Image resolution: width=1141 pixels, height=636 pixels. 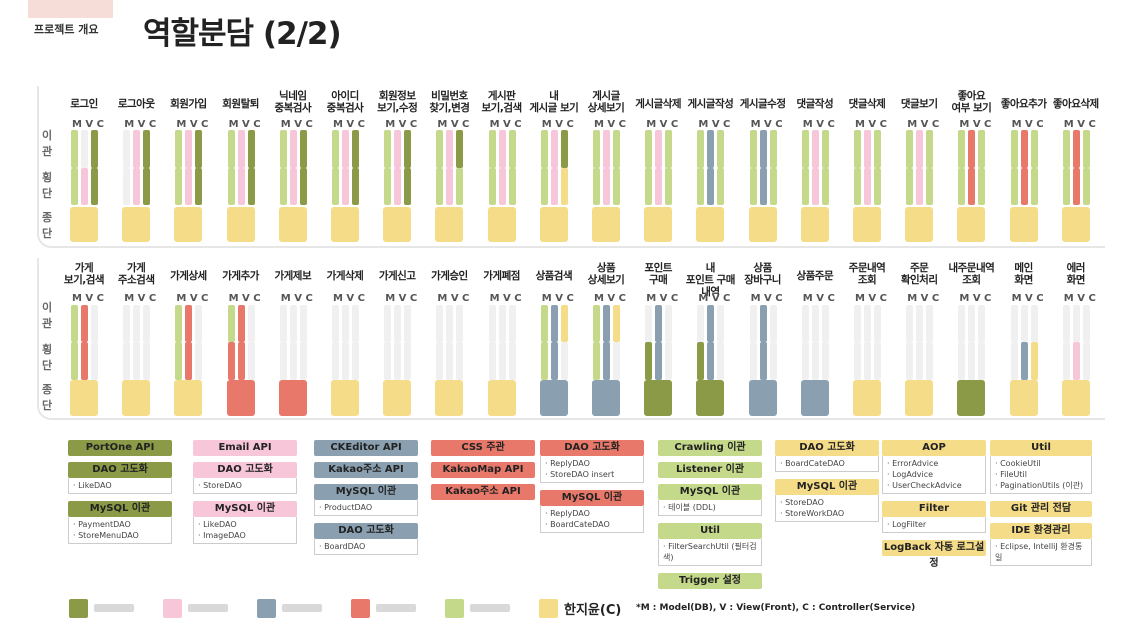 What do you see at coordinates (934, 554) in the screenshot?
I see `category-chip: LogBack 자동 로그설정` at bounding box center [934, 554].